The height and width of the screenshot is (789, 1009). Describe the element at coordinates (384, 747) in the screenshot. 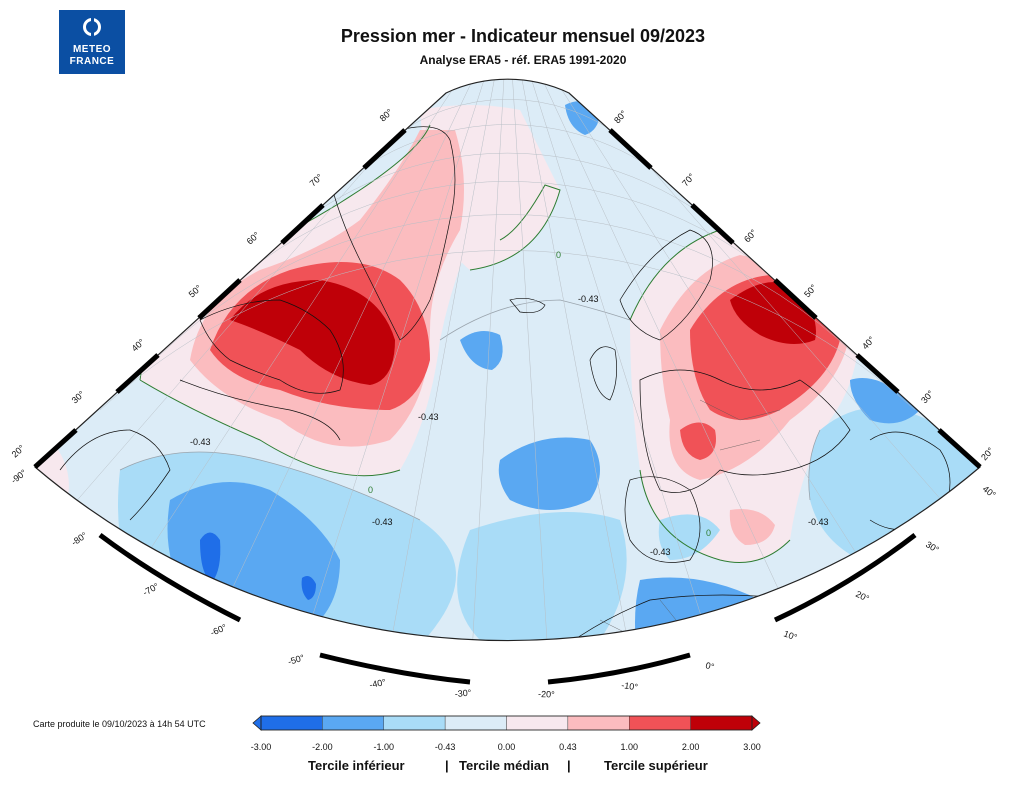

I see `colorbar-tick-label: -1.00` at that location.